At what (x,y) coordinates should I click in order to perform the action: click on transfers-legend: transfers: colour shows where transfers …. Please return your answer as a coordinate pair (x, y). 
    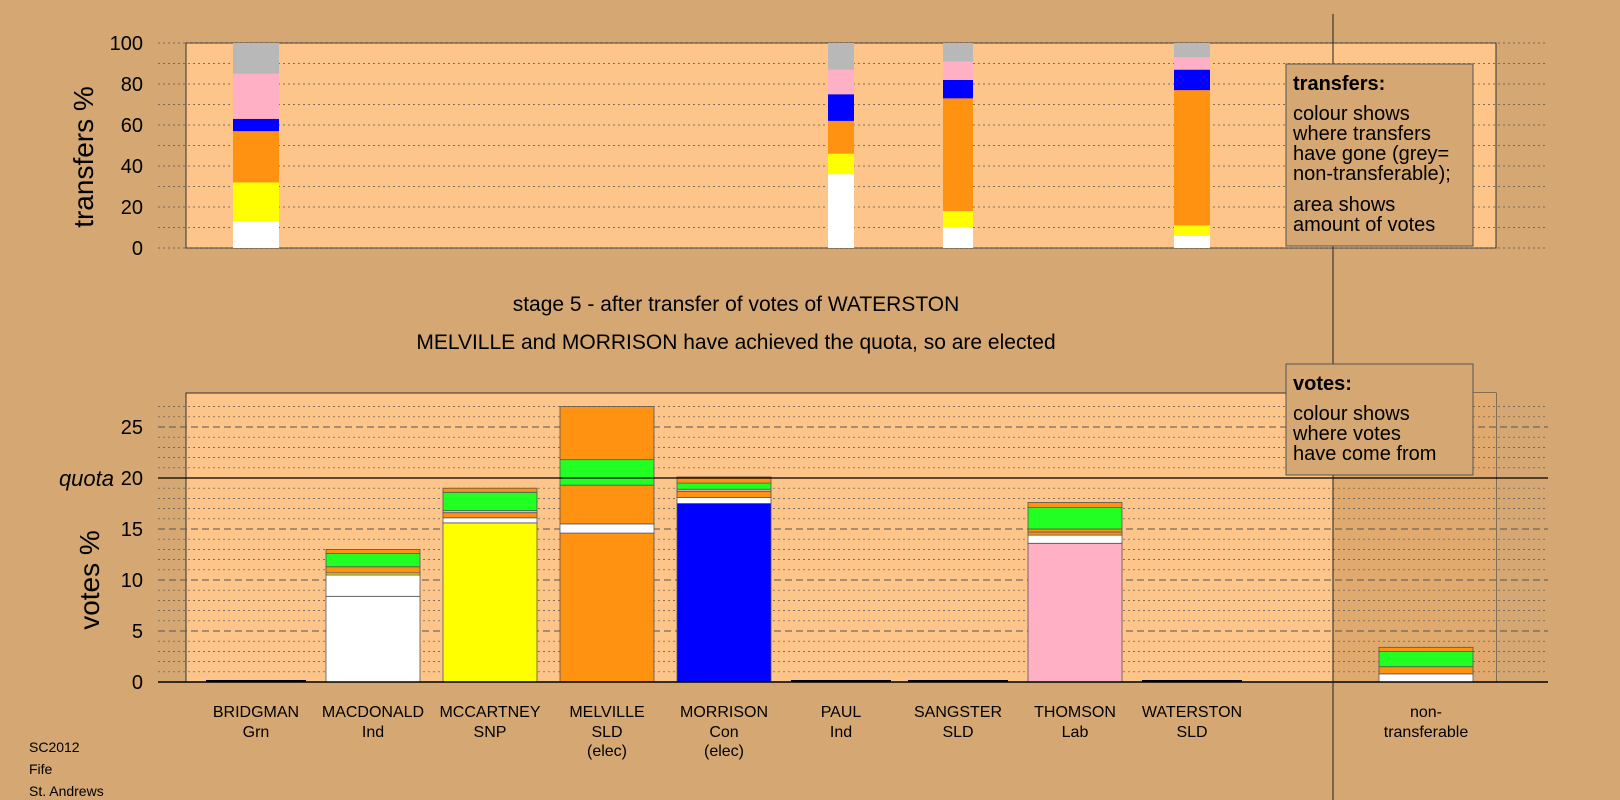
    Looking at the image, I should click on (1379, 155).